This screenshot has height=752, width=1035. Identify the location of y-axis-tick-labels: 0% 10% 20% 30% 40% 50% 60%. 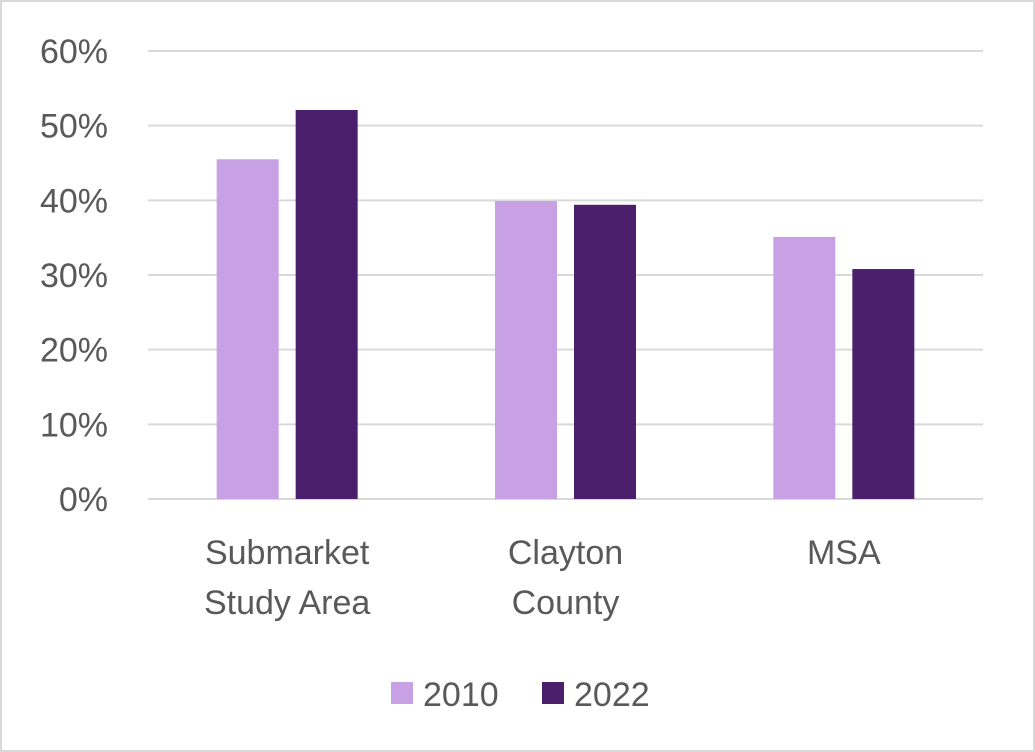
(74, 276).